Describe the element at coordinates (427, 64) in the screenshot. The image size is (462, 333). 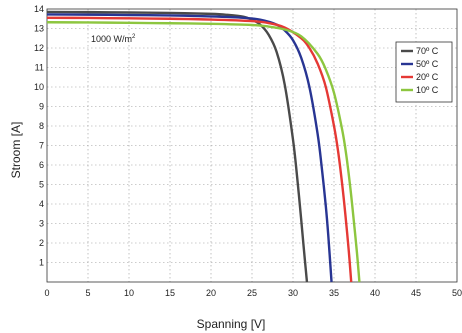
I see `legend-label: 50º C` at that location.